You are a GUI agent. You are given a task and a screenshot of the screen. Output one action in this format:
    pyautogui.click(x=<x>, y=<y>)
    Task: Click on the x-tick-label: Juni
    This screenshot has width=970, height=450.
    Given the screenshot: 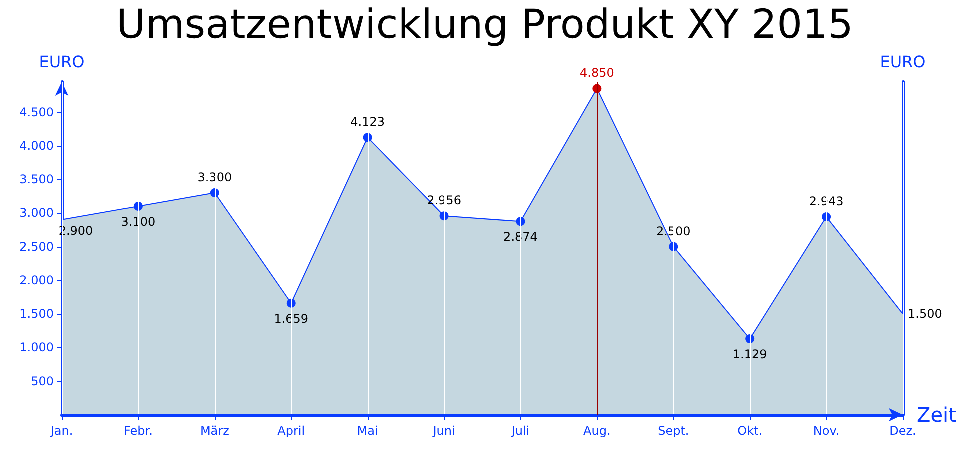 What is the action you would take?
    pyautogui.click(x=444, y=431)
    